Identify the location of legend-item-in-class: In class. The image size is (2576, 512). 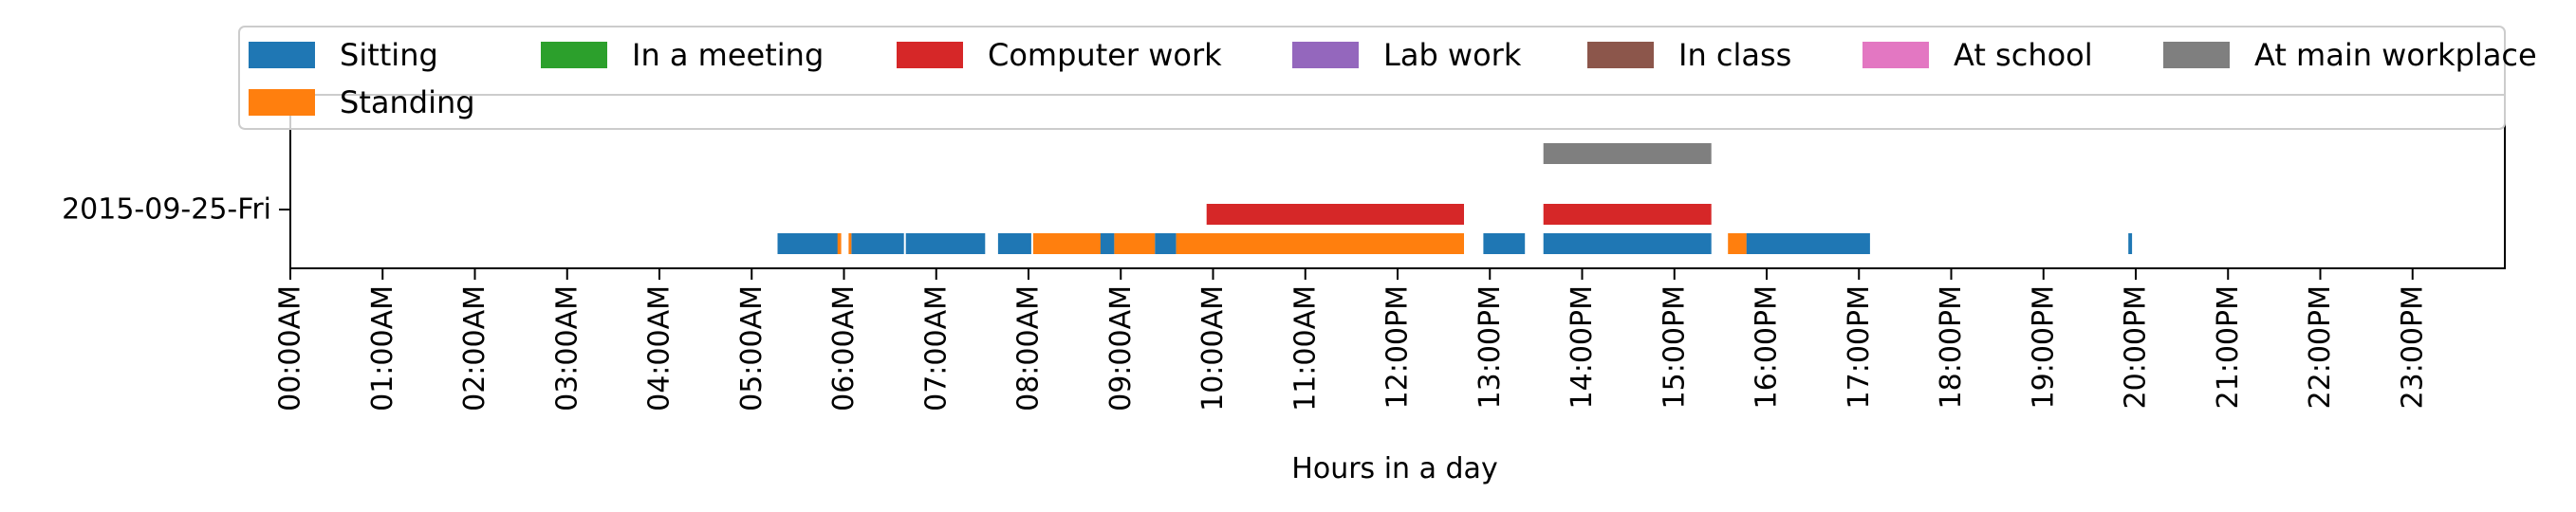
(1689, 55).